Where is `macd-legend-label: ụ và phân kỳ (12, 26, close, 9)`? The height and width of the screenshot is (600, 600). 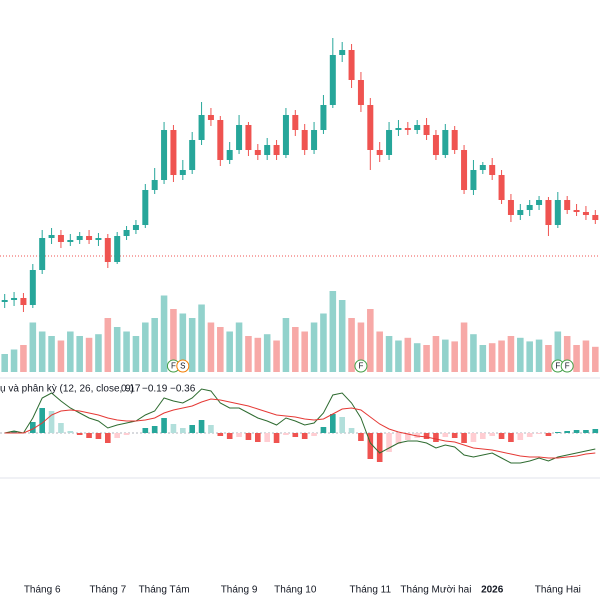
macd-legend-label: ụ và phân kỳ (12, 26, close, 9) is located at coordinates (67, 389).